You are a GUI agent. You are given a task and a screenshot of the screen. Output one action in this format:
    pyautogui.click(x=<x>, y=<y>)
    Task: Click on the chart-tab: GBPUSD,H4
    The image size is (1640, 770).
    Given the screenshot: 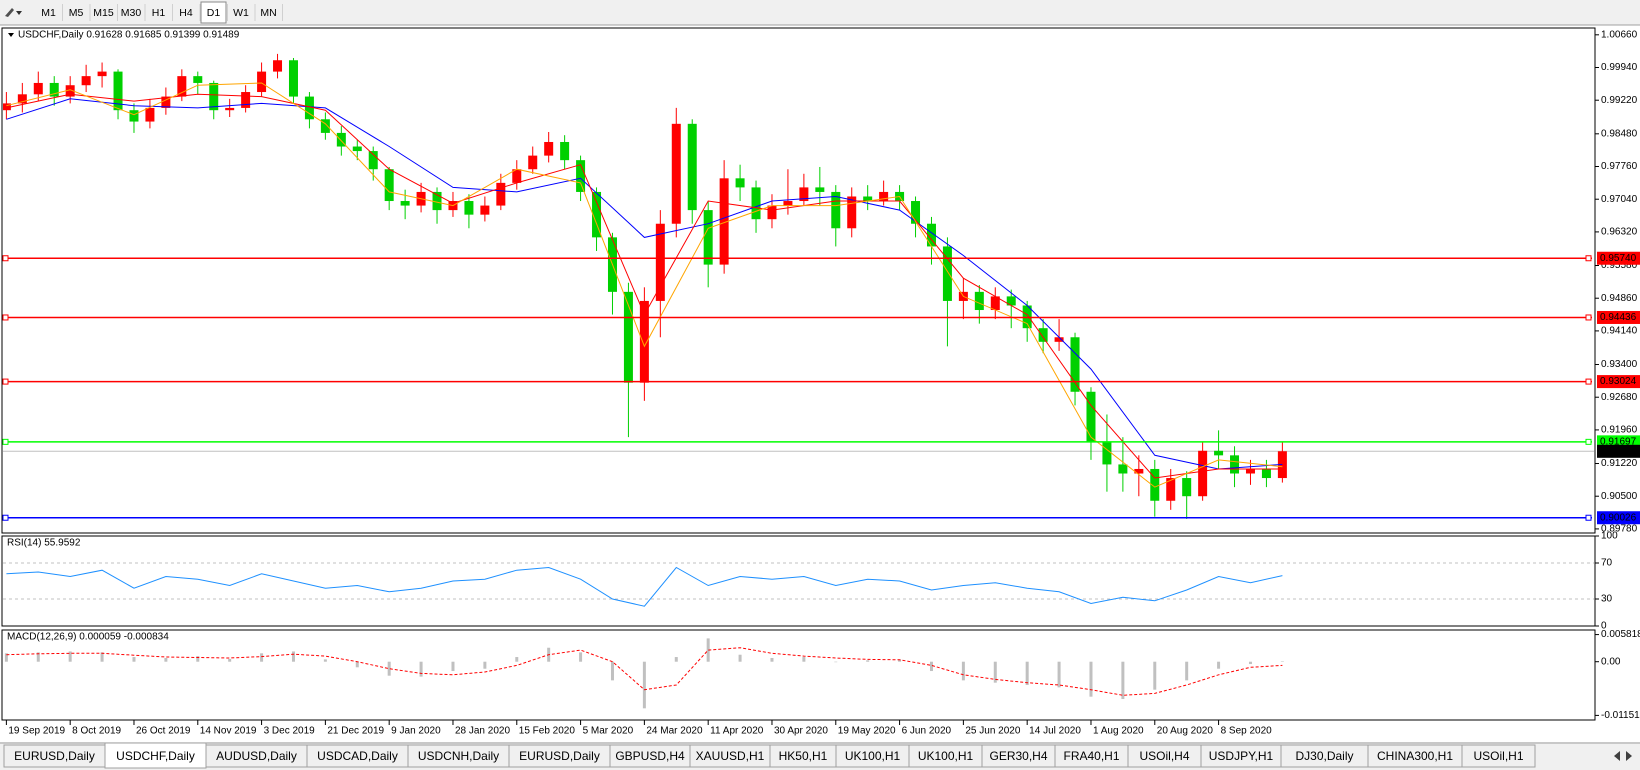 What is the action you would take?
    pyautogui.click(x=650, y=756)
    